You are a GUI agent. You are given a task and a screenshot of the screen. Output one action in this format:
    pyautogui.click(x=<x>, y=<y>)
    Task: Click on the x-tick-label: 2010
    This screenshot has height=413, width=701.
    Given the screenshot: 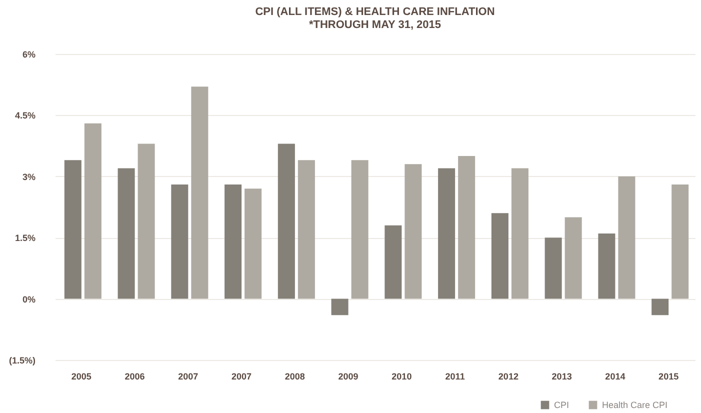 What is the action you would take?
    pyautogui.click(x=402, y=377)
    